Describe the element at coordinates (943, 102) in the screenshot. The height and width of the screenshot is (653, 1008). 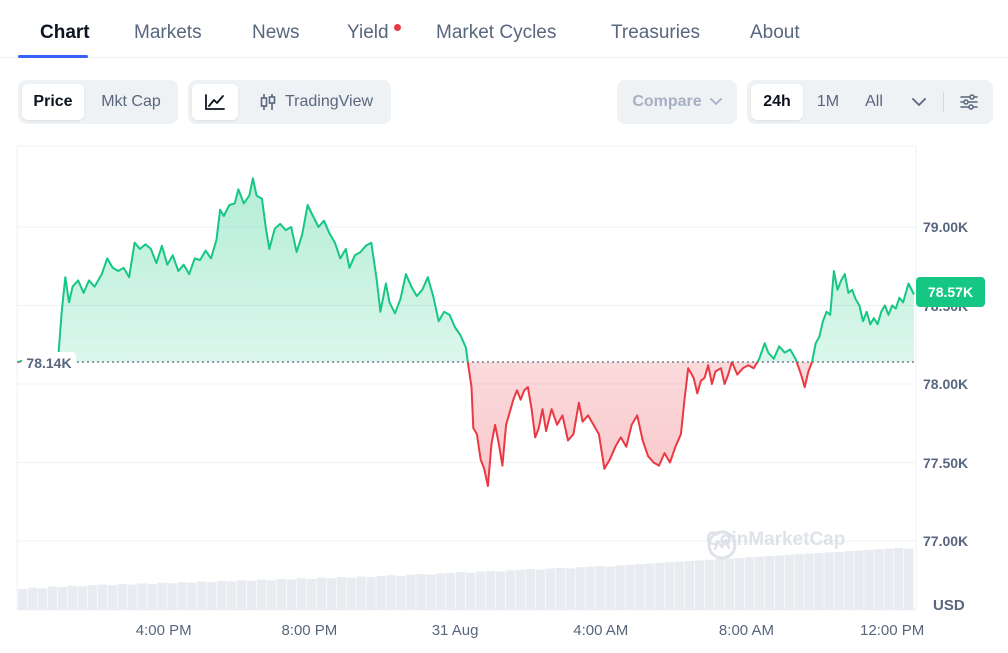
I see `toolbar-divider` at that location.